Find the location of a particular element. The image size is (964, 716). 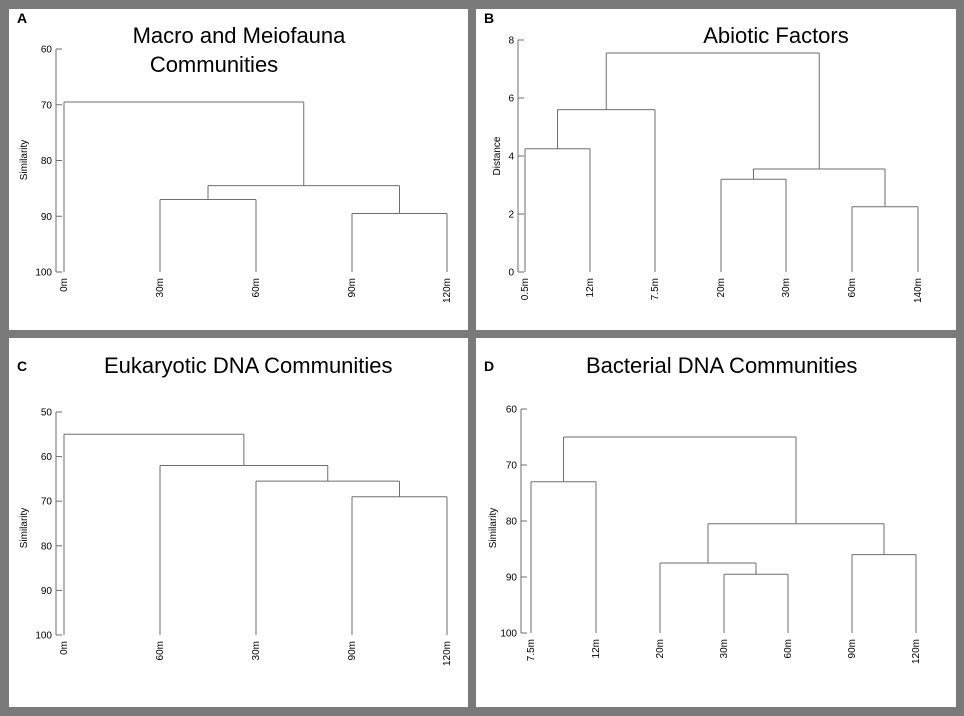

y-axis-label: Distance is located at coordinates (497, 155).